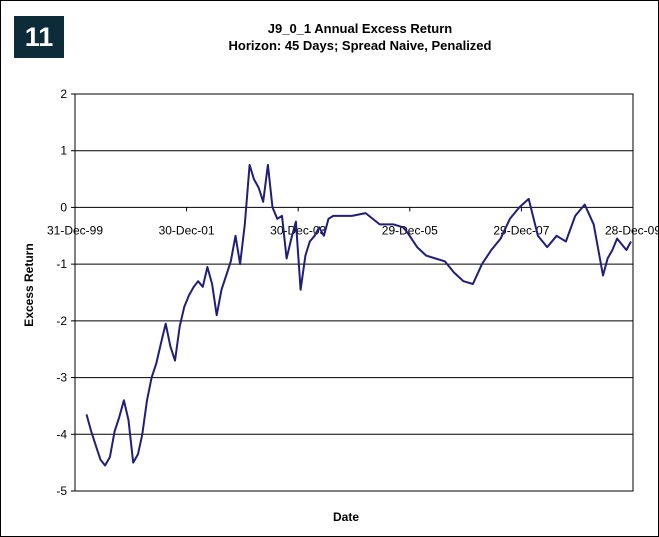  I want to click on y-tick-label: 1, so click(63, 151).